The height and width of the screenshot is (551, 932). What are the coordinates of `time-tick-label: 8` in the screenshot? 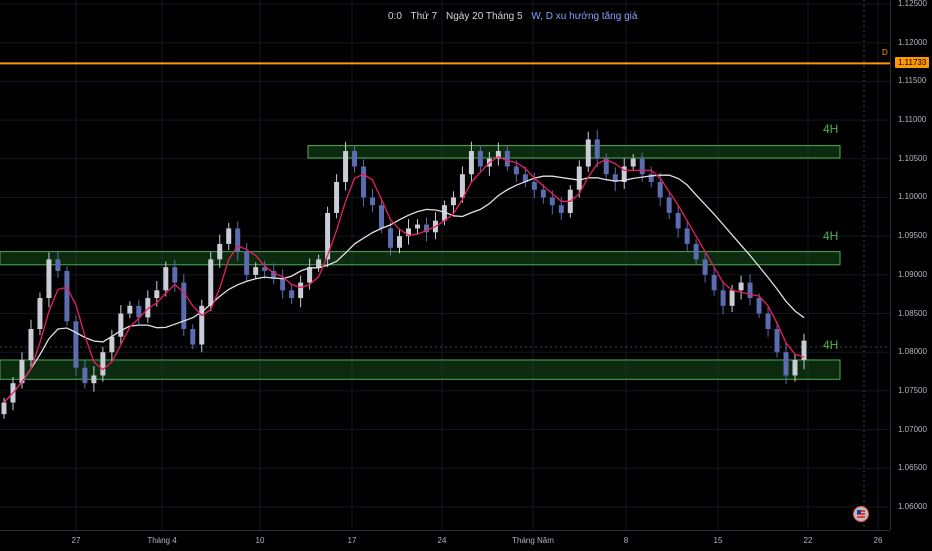 It's located at (626, 540).